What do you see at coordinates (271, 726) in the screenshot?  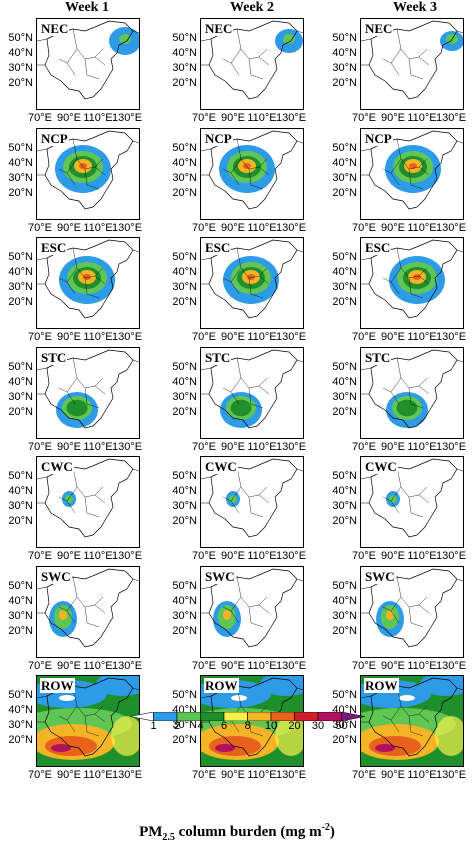 I see `colorbar-tick-label: 10` at bounding box center [271, 726].